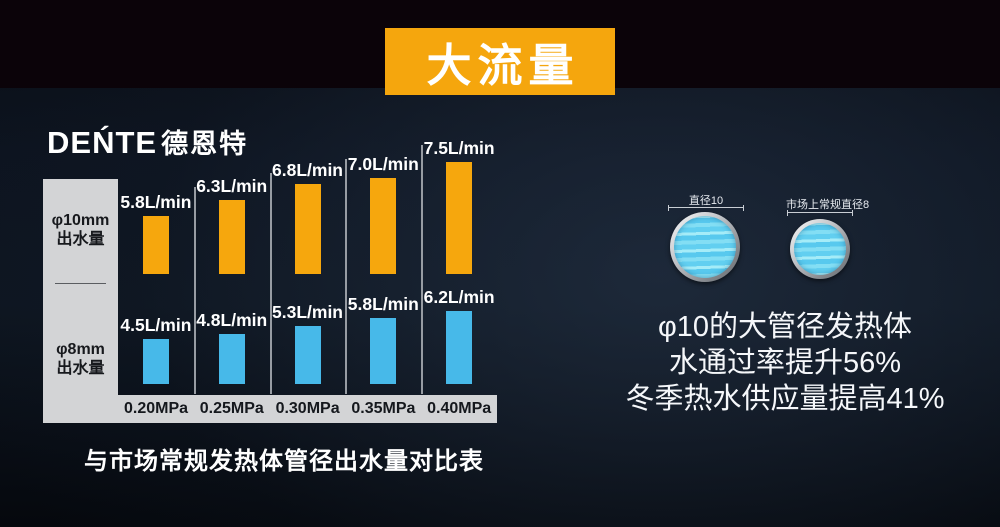  Describe the element at coordinates (284, 461) in the screenshot. I see `chart-caption: 与市场常规发热体管径出水量对比表` at that location.